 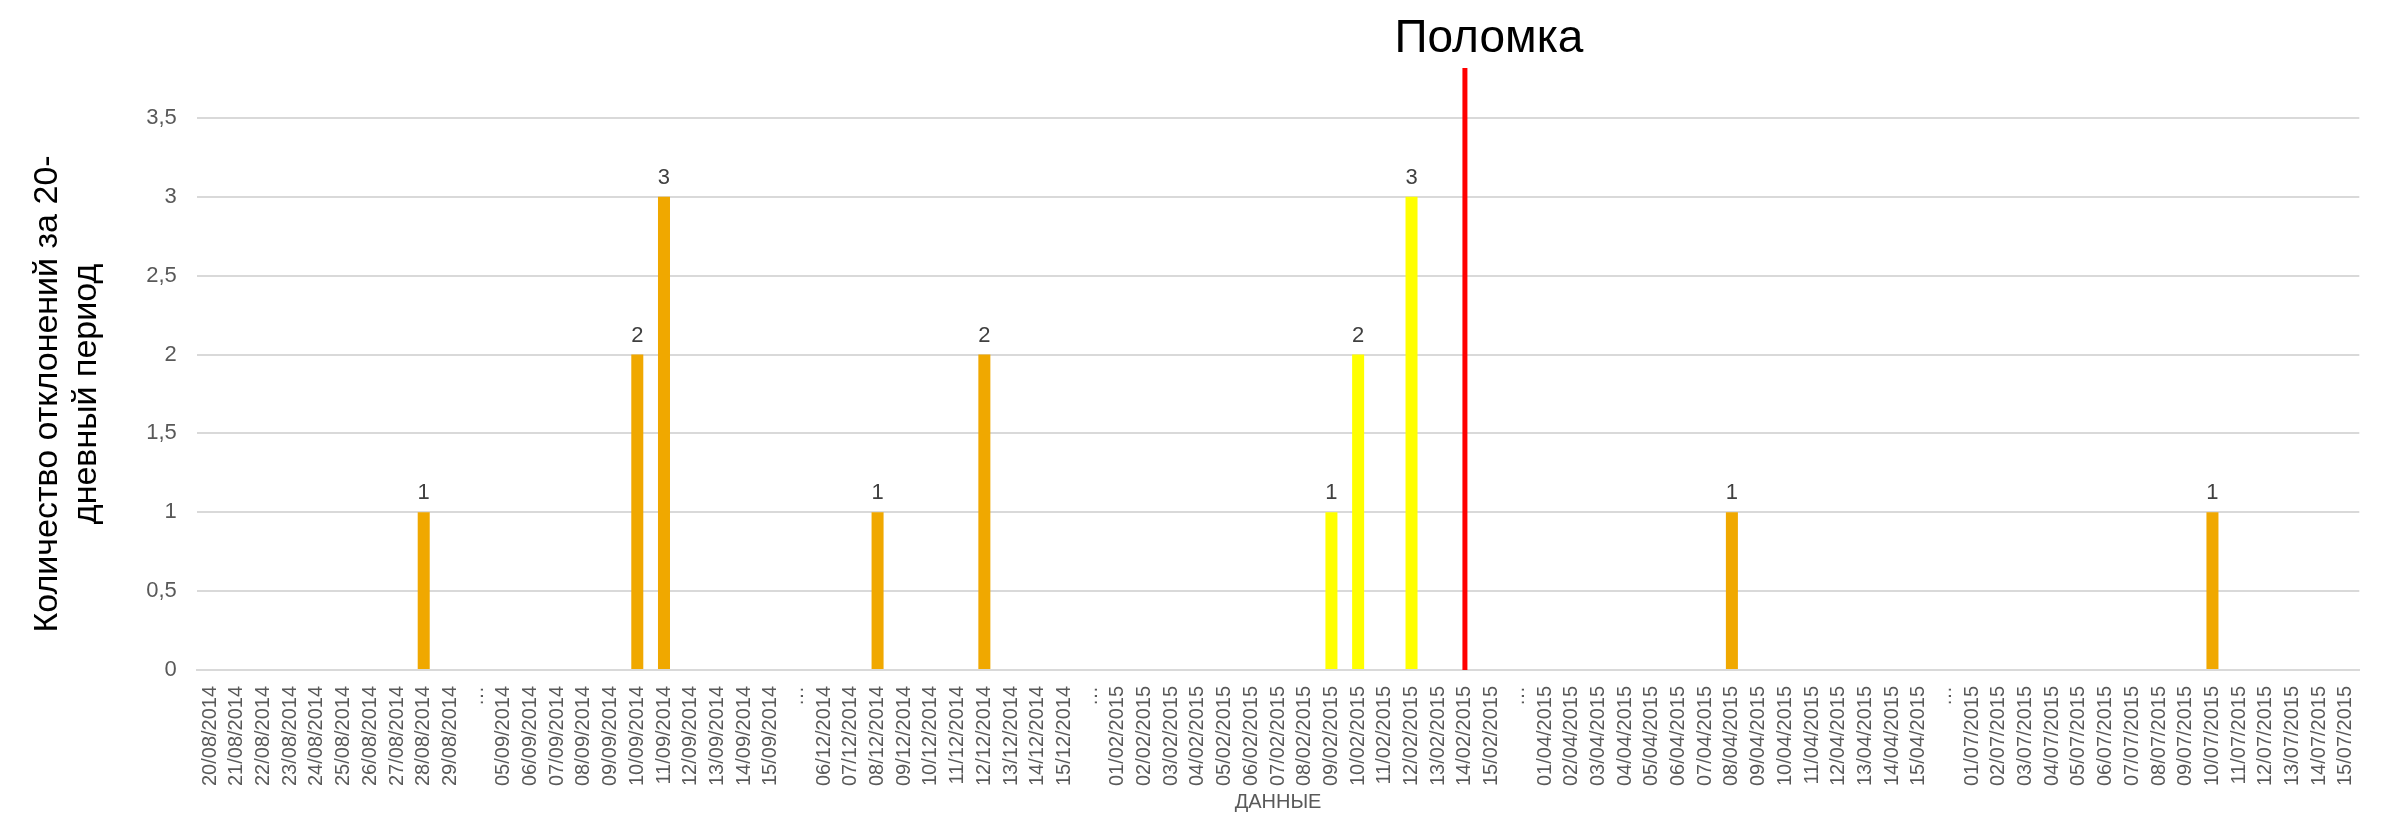 What do you see at coordinates (1623, 736) in the screenshot?
I see `x-tick-label: 04/04/2015` at bounding box center [1623, 736].